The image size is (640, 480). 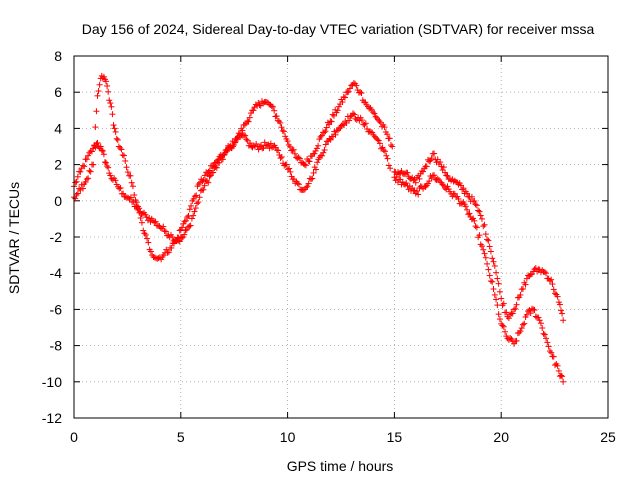 What do you see at coordinates (58, 128) in the screenshot?
I see `y-tick-label: 4` at bounding box center [58, 128].